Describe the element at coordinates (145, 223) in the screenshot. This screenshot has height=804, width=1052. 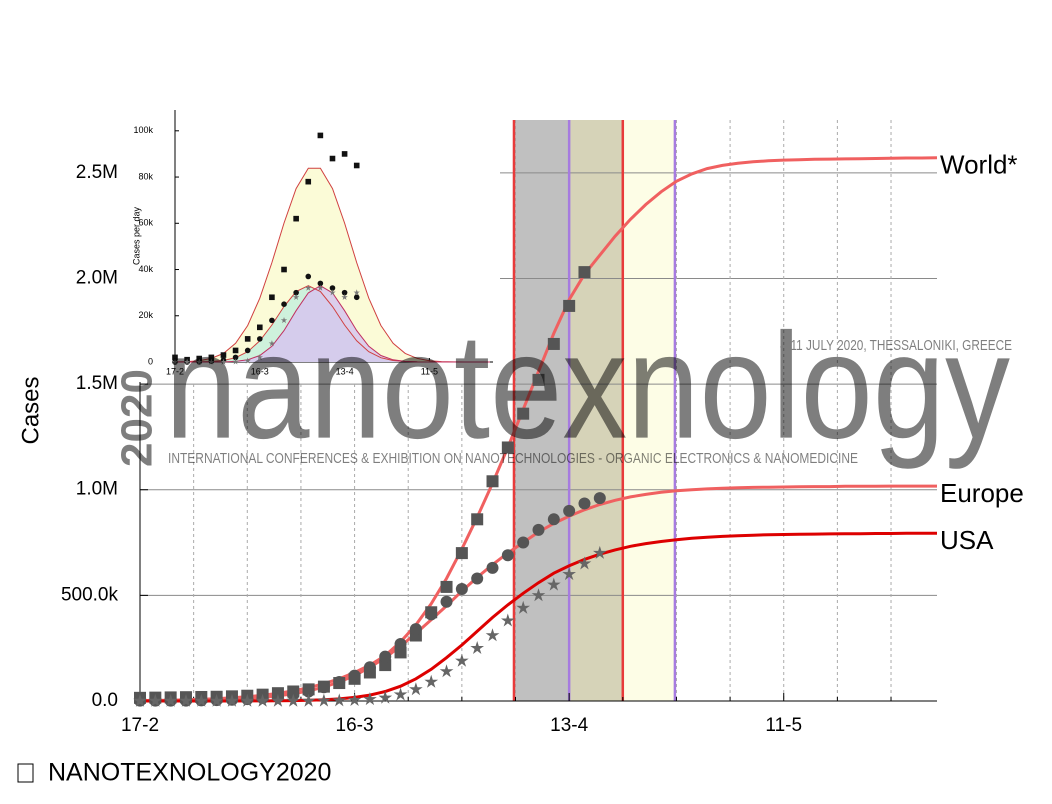
I see `y-tick-label: 60k` at that location.